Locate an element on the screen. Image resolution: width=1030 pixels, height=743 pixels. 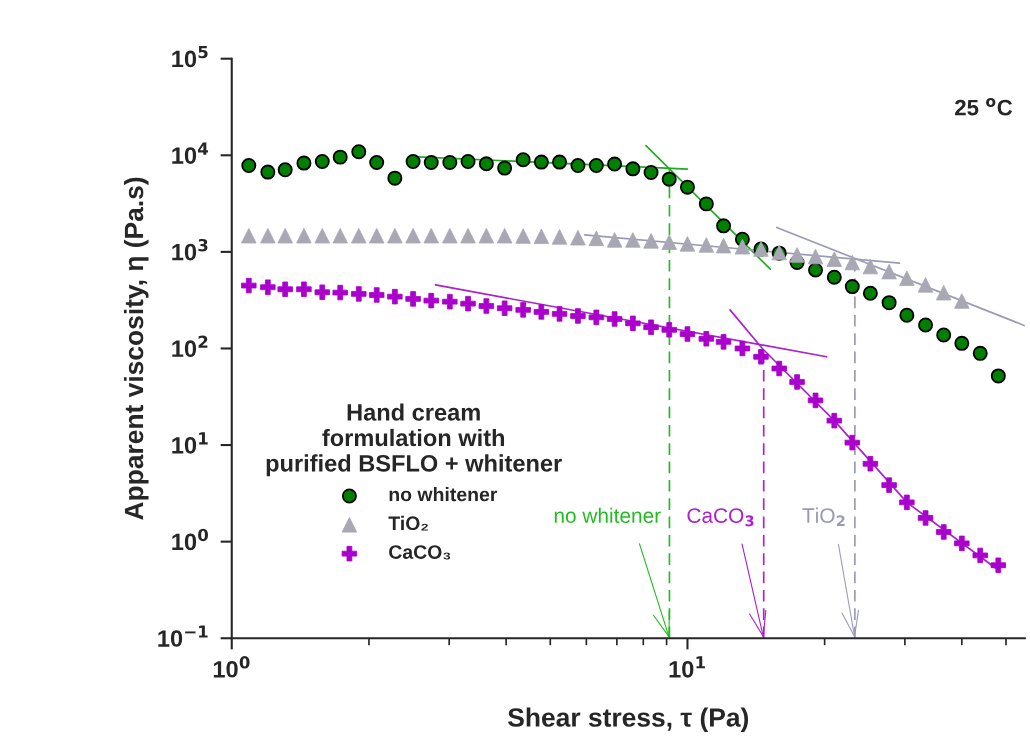
legend-label: TiO₂ is located at coordinates (408, 523).